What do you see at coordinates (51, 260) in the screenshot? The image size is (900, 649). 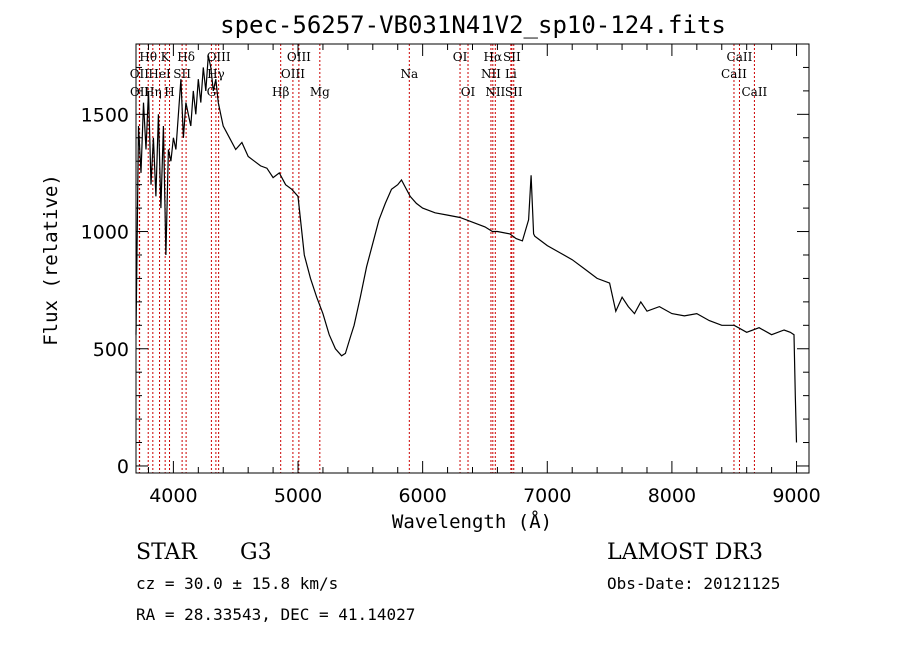 I see `y-axis-label: Flux (relative)` at bounding box center [51, 260].